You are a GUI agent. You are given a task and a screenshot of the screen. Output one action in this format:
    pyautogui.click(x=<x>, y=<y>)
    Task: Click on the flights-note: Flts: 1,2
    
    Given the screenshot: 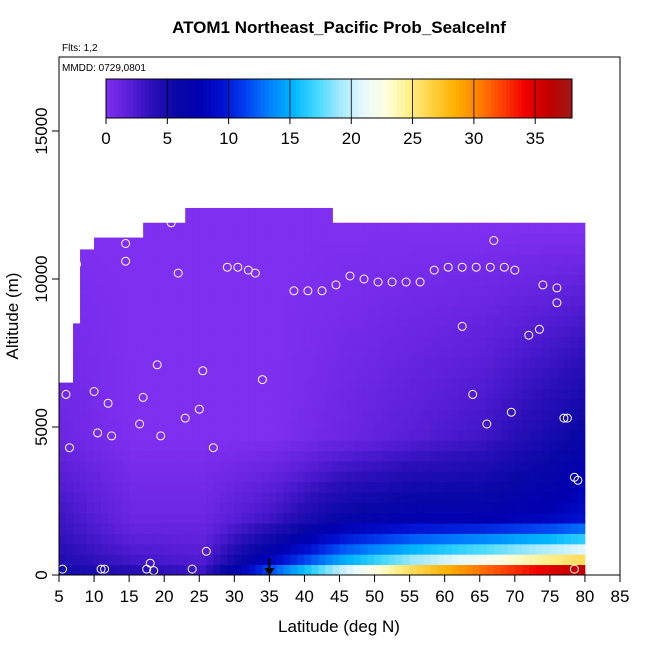 What is the action you would take?
    pyautogui.click(x=80, y=48)
    